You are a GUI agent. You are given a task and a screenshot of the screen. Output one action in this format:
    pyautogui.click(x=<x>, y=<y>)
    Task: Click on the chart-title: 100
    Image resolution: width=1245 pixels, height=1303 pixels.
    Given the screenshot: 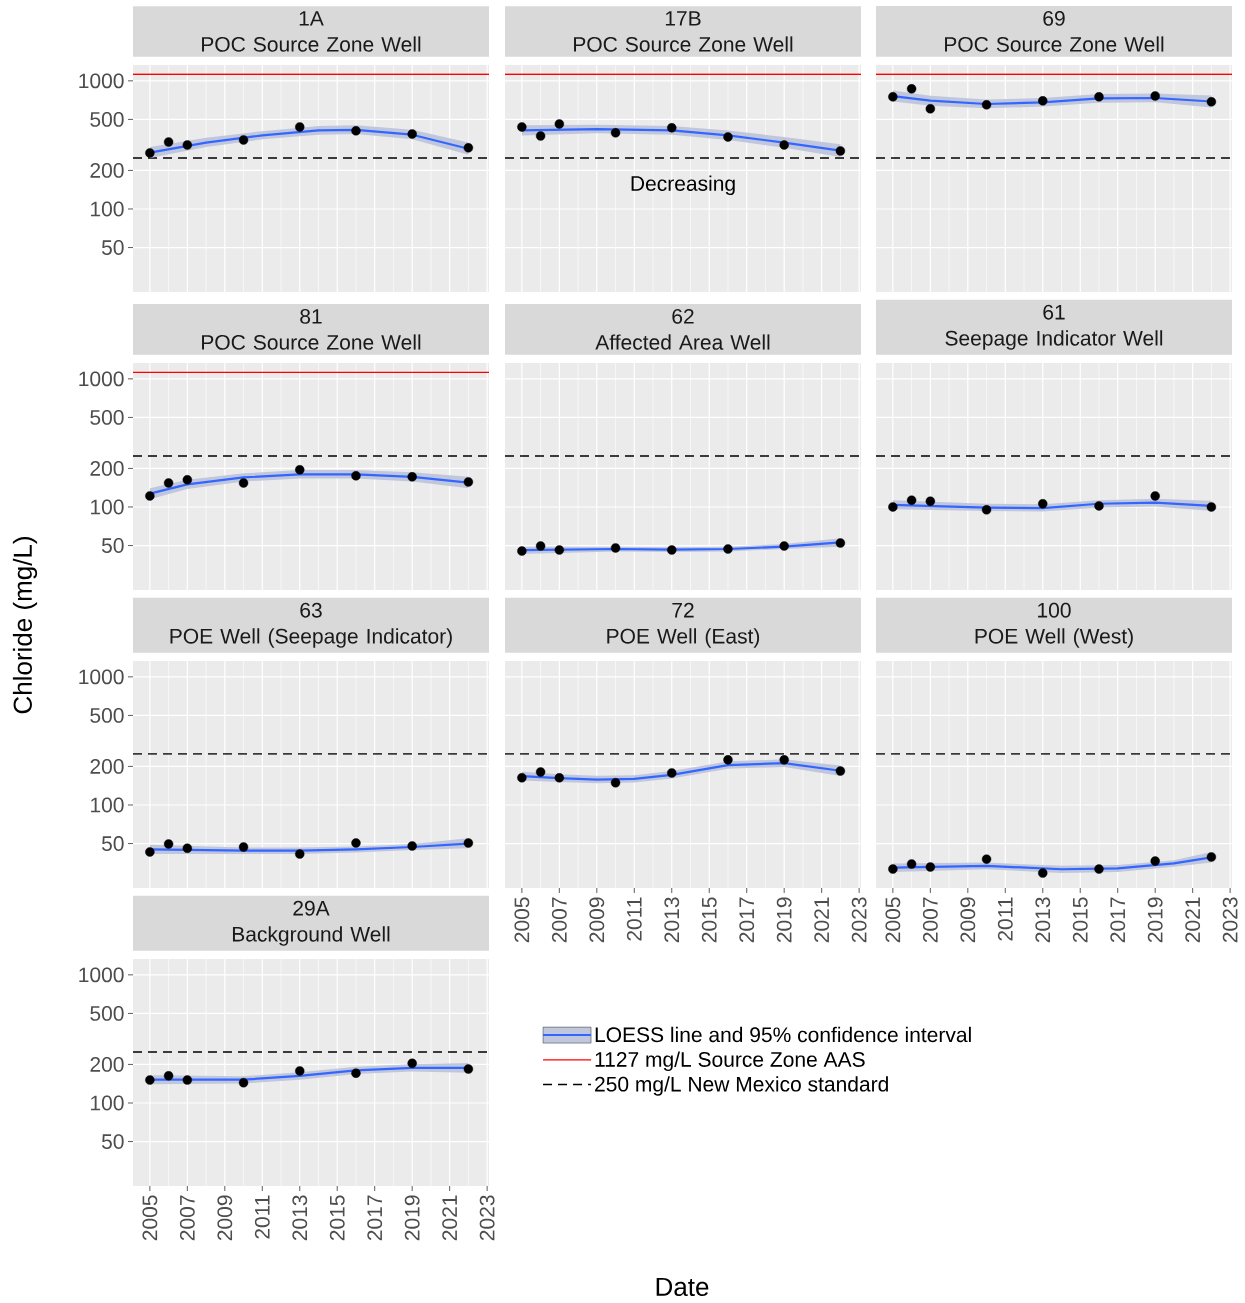 What is the action you would take?
    pyautogui.click(x=1054, y=610)
    